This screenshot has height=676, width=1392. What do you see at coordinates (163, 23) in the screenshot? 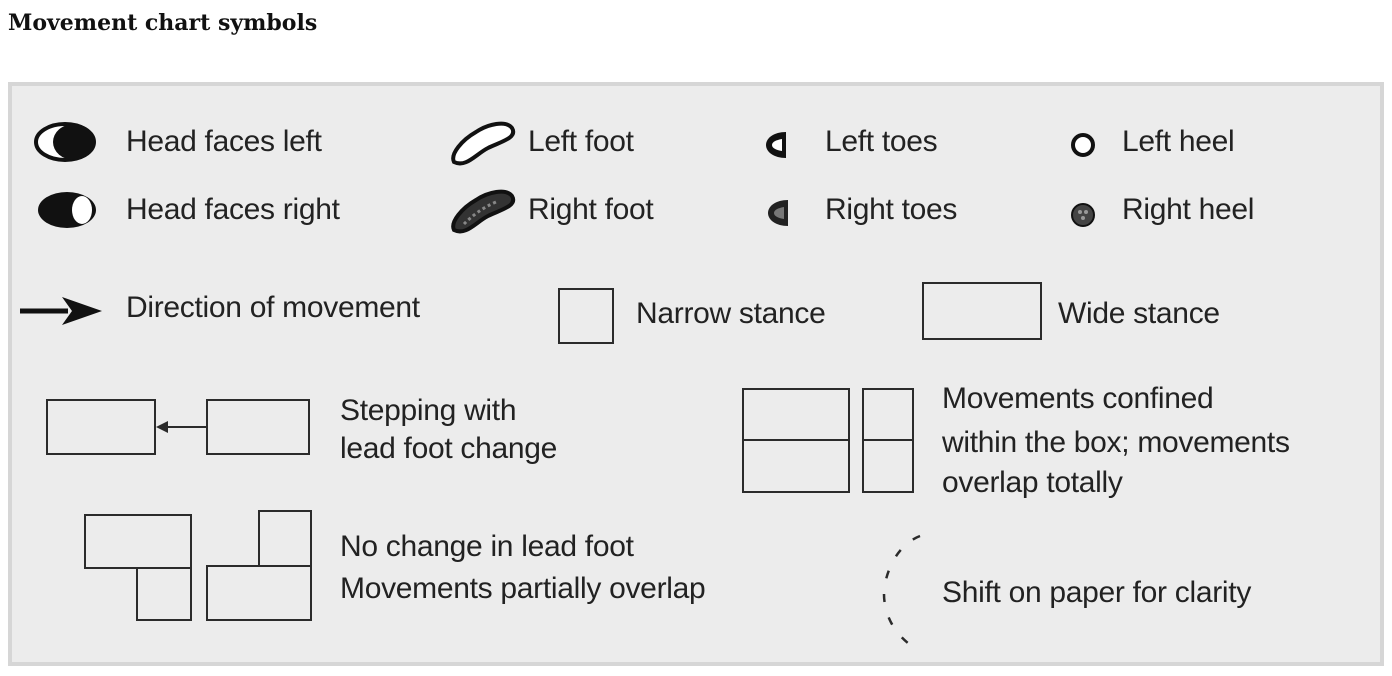
I see `page-title: Movement chart symbols` at bounding box center [163, 23].